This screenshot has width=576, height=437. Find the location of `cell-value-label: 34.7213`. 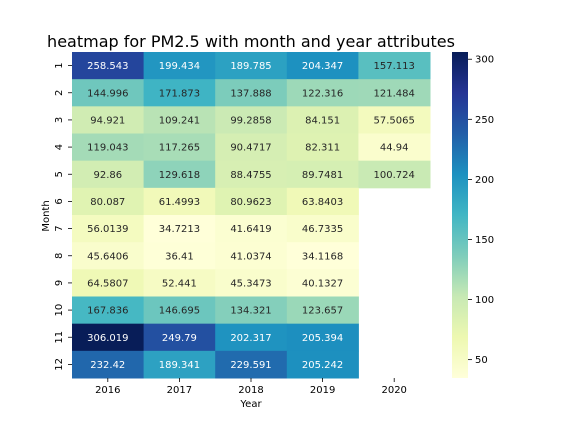

cell-value-label: 34.7213 is located at coordinates (179, 229).